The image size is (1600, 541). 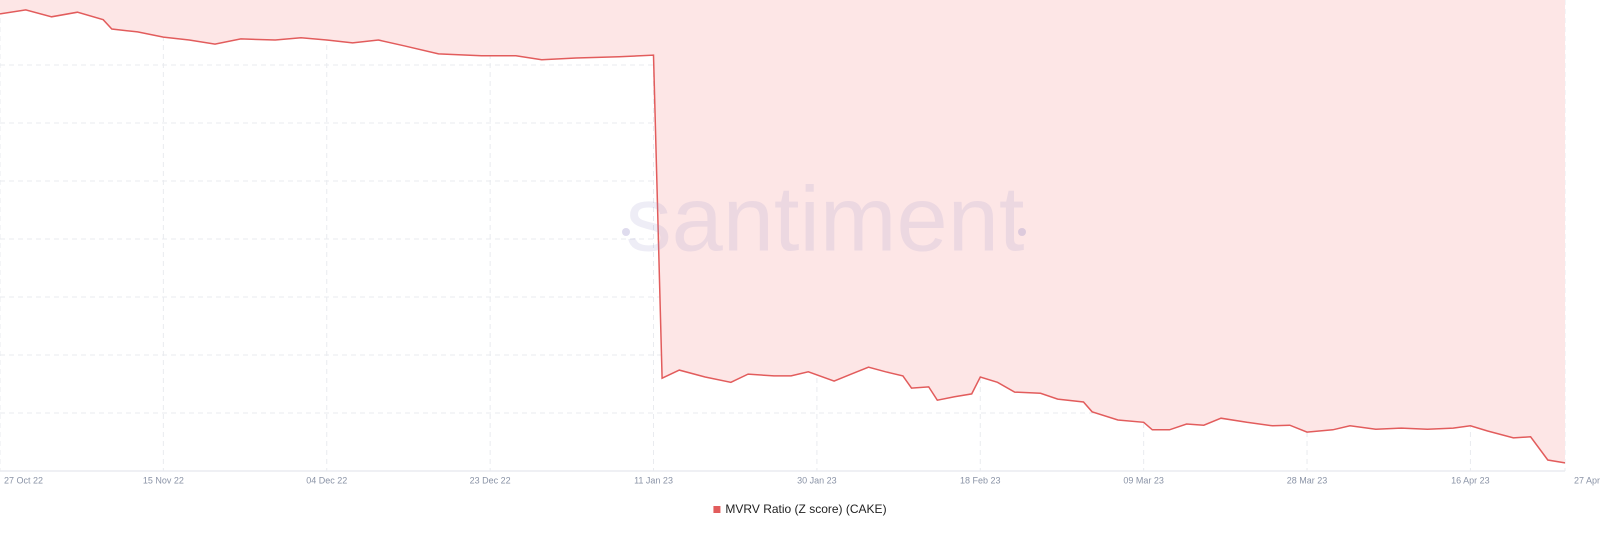 I want to click on x-tick-label: 23 Dec 22, so click(x=490, y=480).